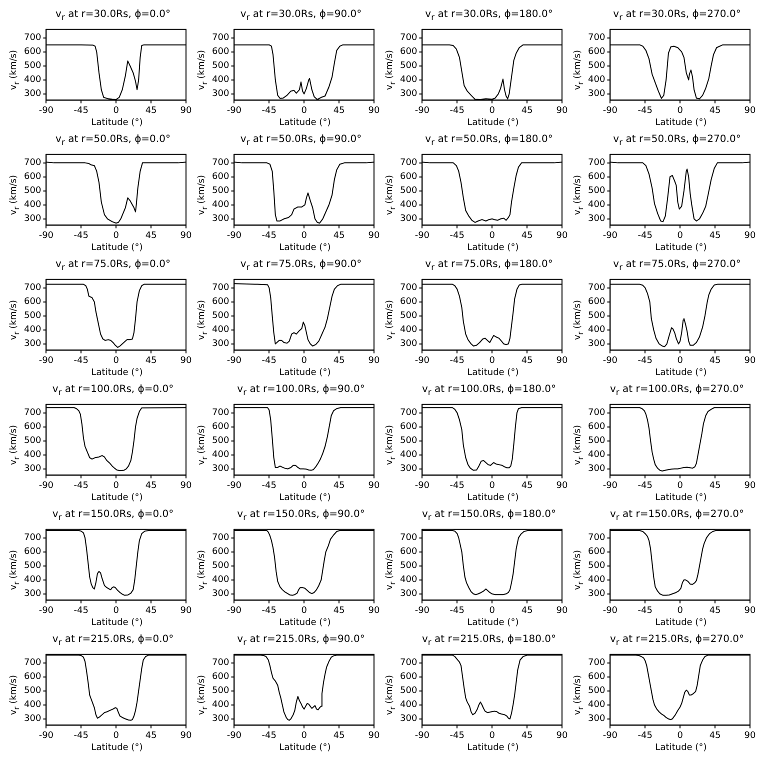 The height and width of the screenshot is (768, 768). Describe the element at coordinates (113, 640) in the screenshot. I see `chart-title: v$_{r}$ at r=215.0Rs, ϕ=0.0°` at that location.